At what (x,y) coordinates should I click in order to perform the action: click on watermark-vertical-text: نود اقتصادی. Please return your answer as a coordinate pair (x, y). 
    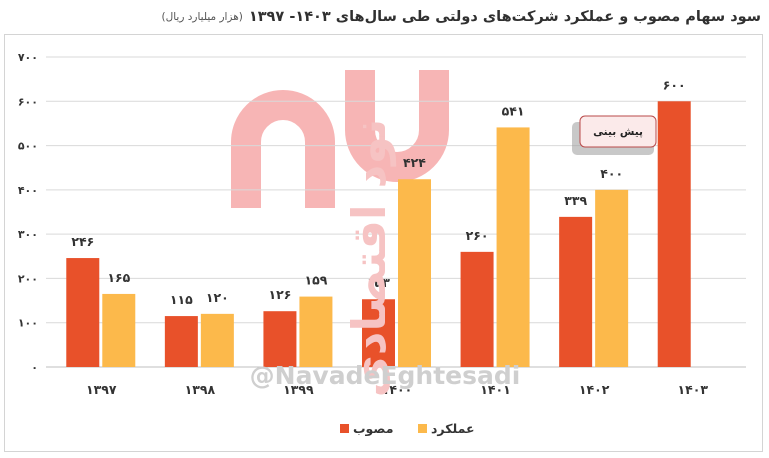
    Looking at the image, I should click on (369, 258).